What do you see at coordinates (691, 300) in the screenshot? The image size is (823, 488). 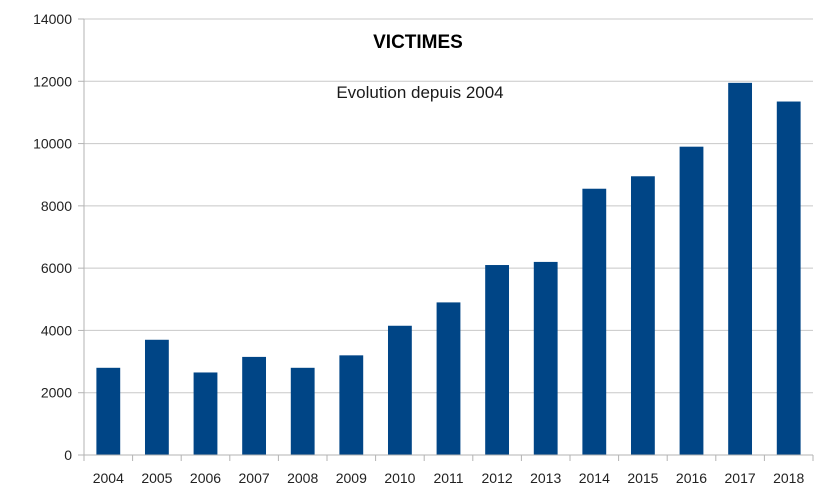 I see `bar-2016` at bounding box center [691, 300].